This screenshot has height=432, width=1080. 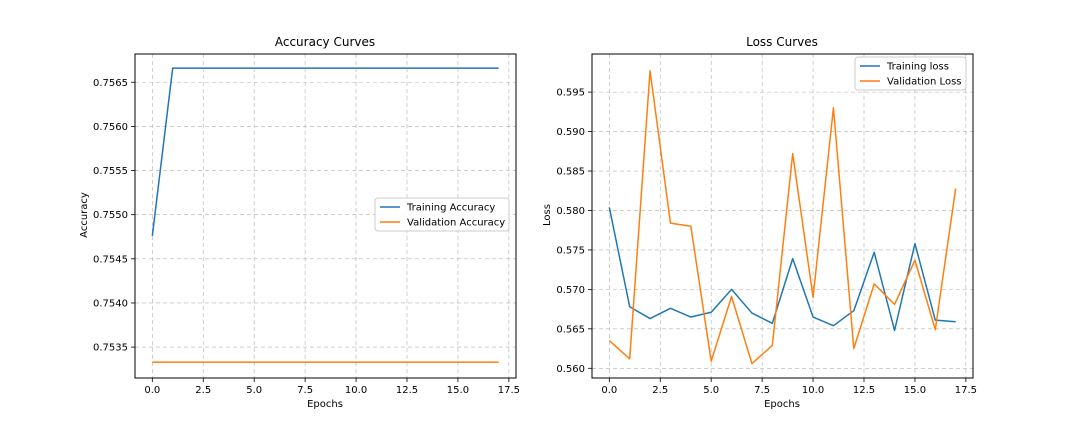 I want to click on accuracy-x-tick-label: 10.0, so click(x=356, y=390).